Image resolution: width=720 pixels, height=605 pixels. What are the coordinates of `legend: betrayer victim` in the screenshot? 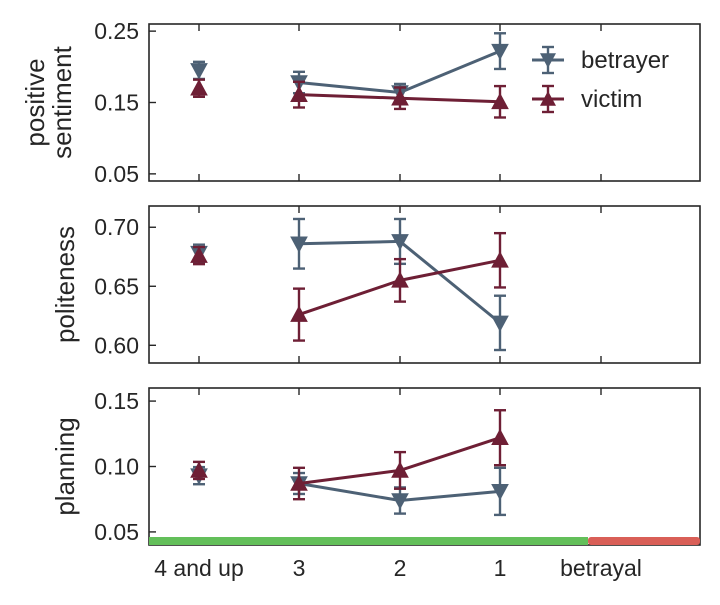 It's located at (600, 79).